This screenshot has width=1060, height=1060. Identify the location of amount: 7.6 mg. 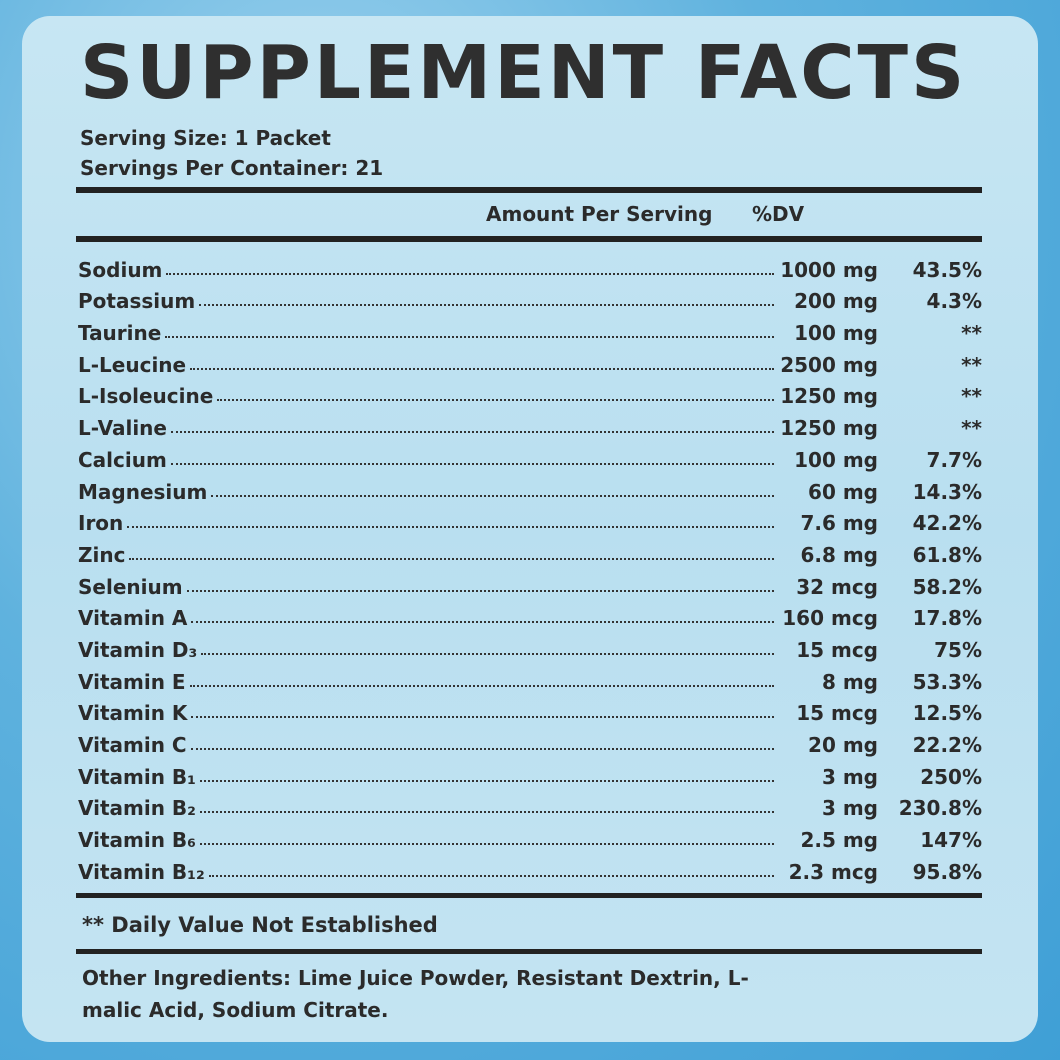
(839, 523).